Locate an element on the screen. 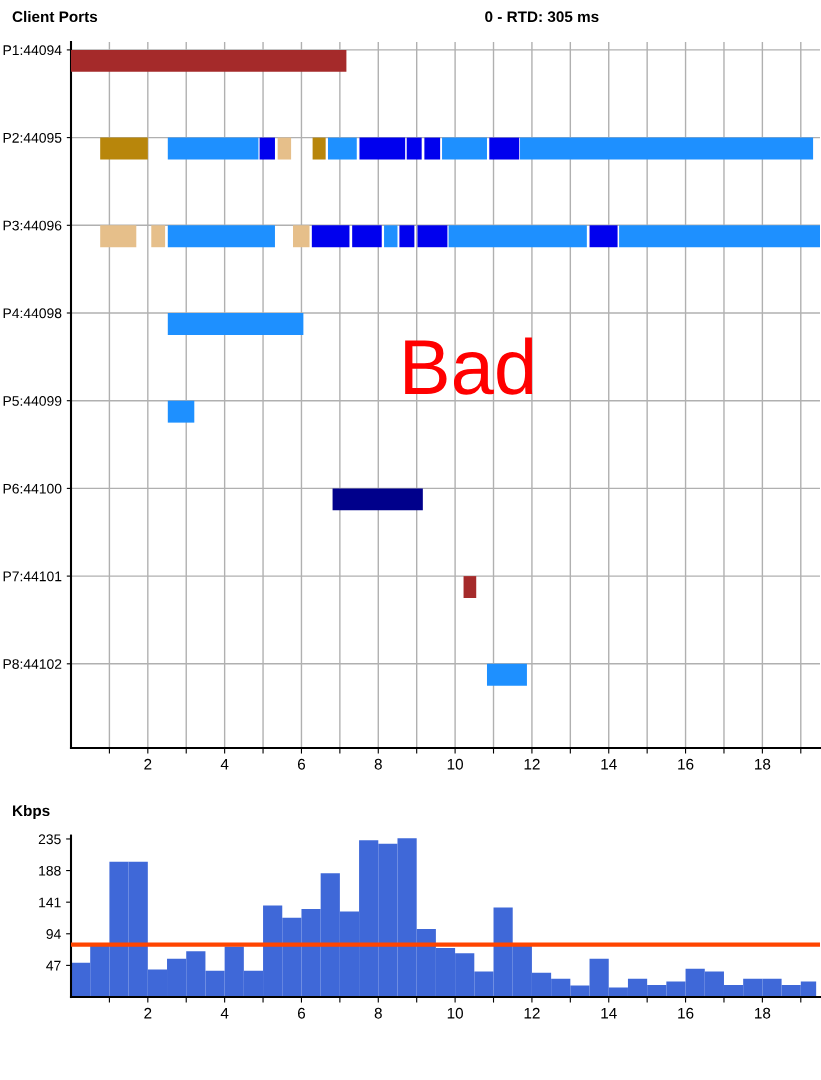  y-axis-title: Client Ports is located at coordinates (55, 16).